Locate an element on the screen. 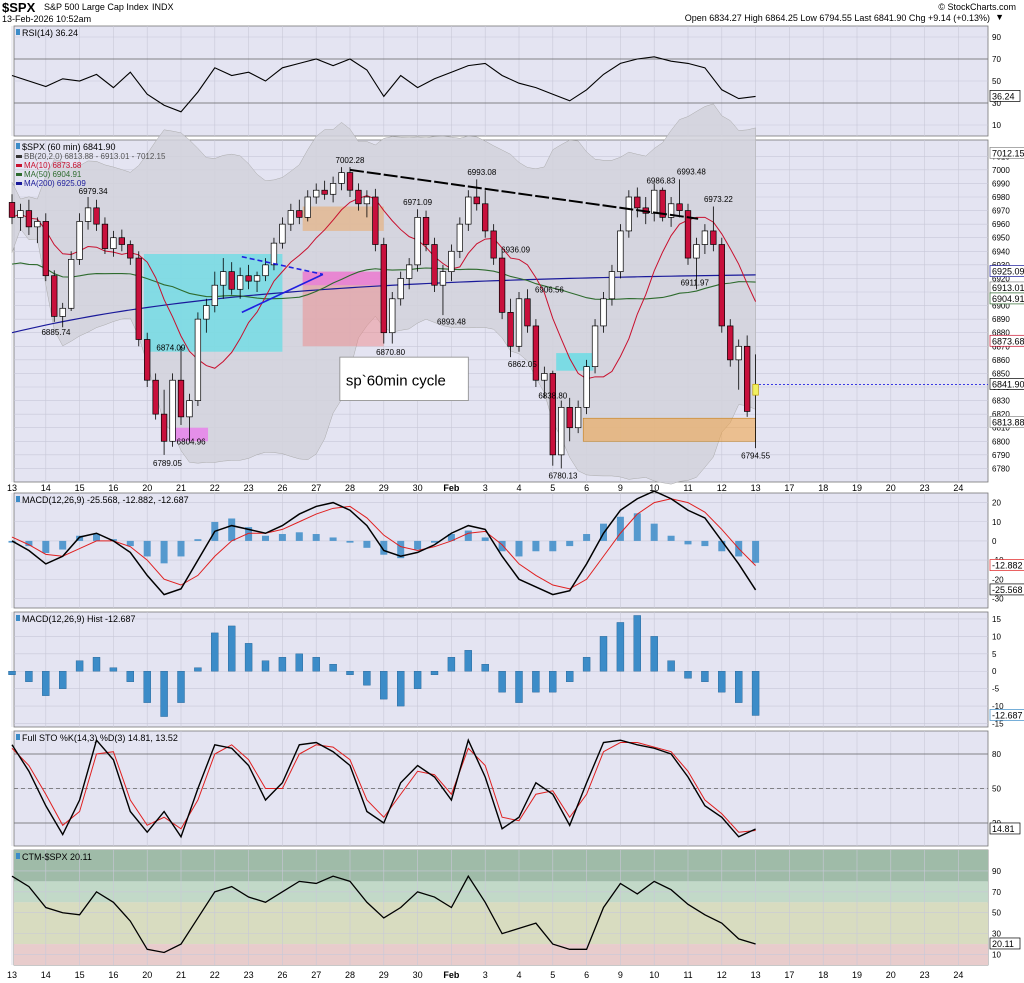 The image size is (1024, 983). legend-swatch is located at coordinates (19, 156).